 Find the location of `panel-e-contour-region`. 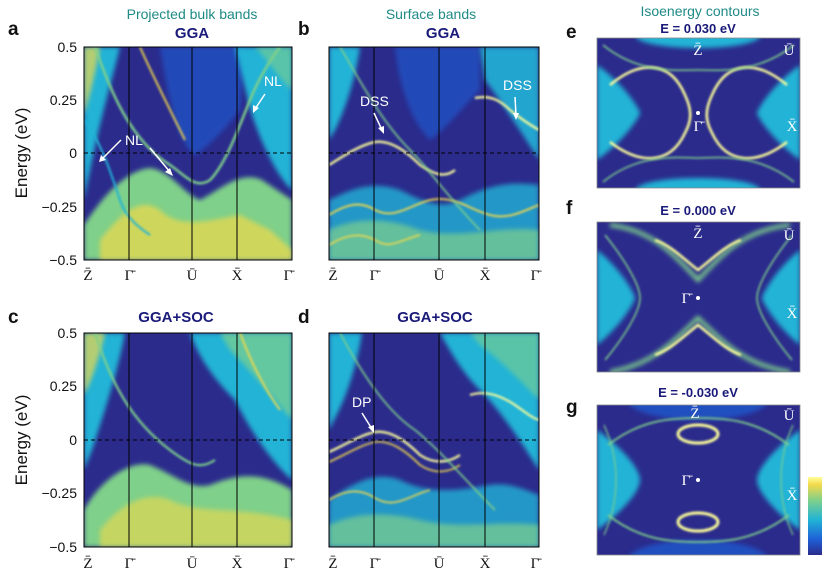

panel-e-contour-region is located at coordinates (698, 183).